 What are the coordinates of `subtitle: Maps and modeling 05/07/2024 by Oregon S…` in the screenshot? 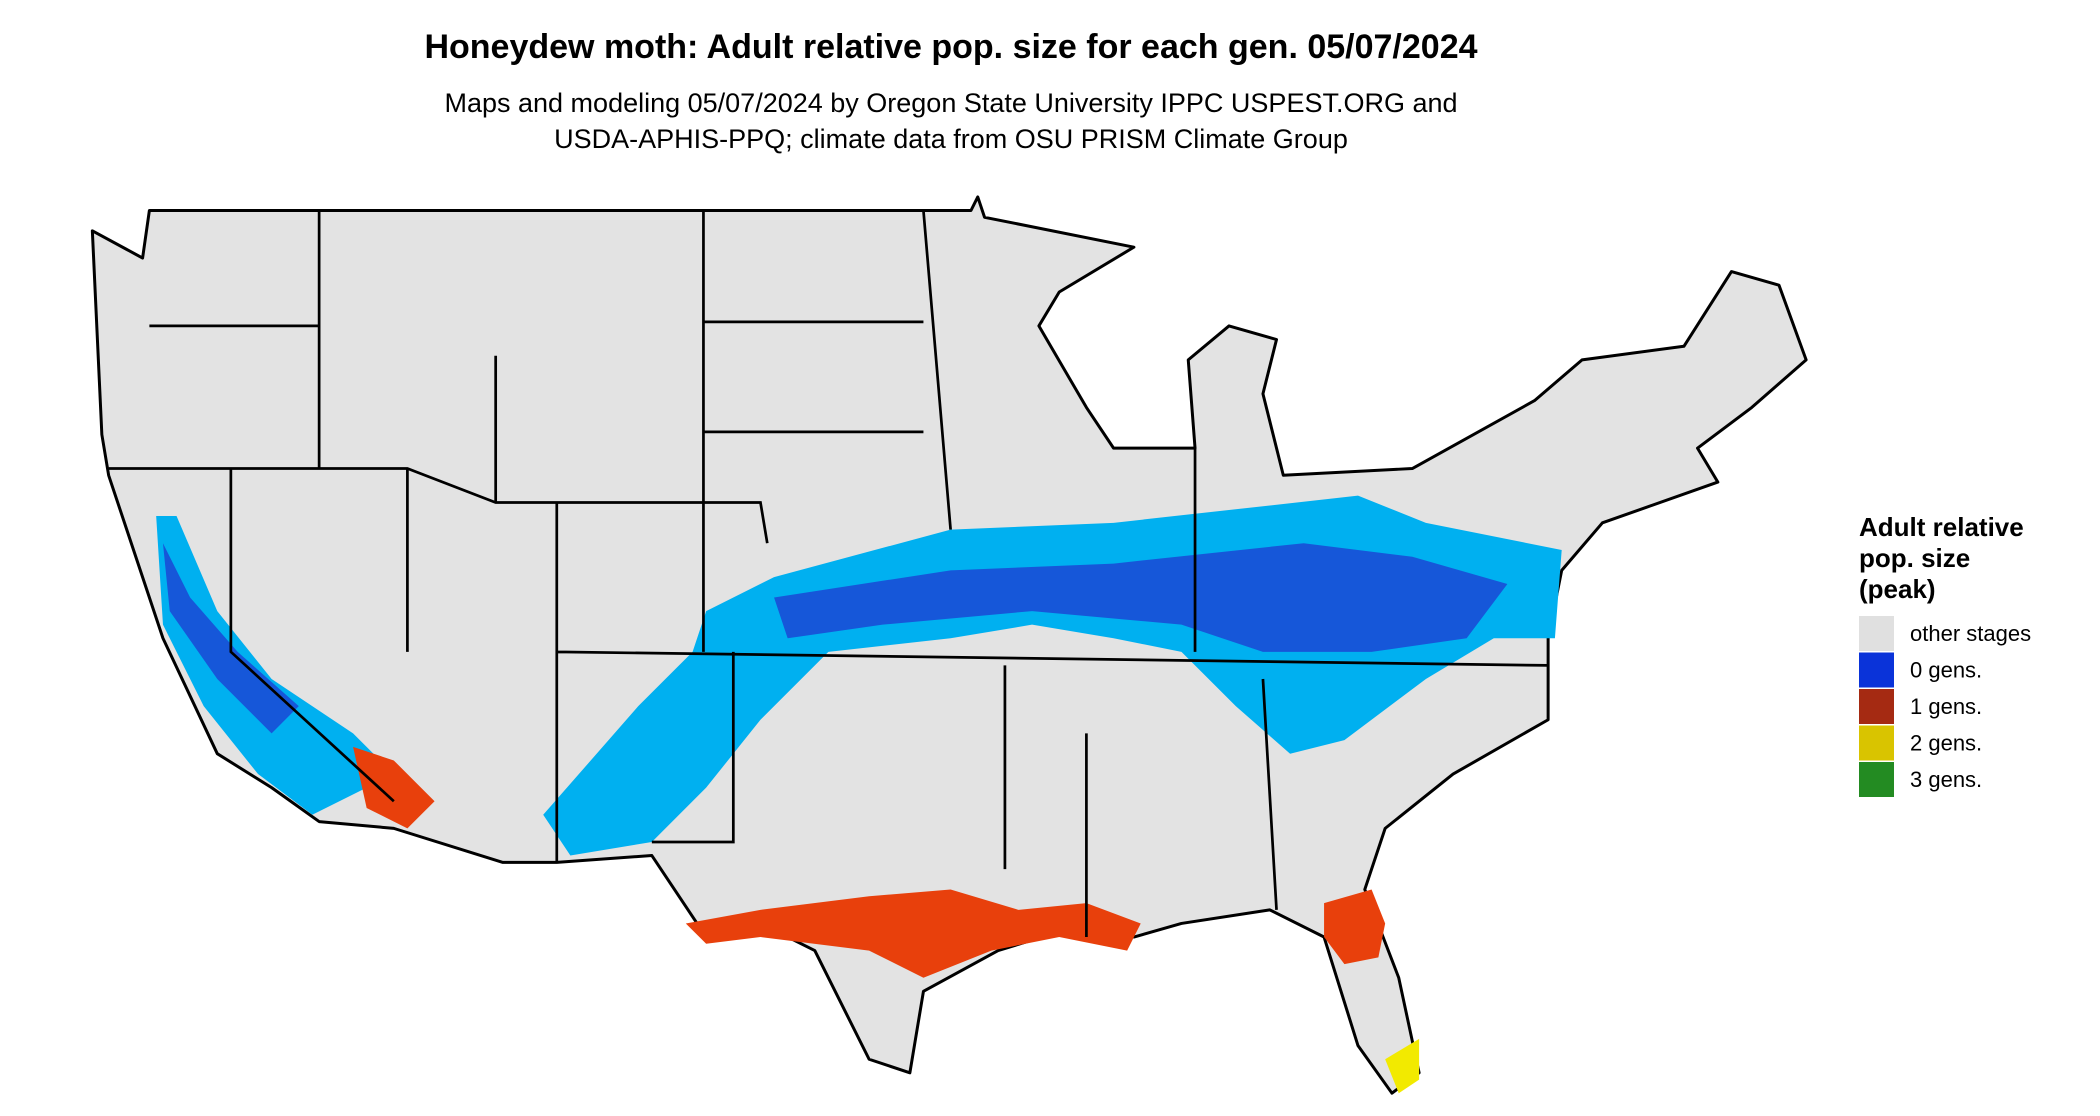 It's located at (950, 103).